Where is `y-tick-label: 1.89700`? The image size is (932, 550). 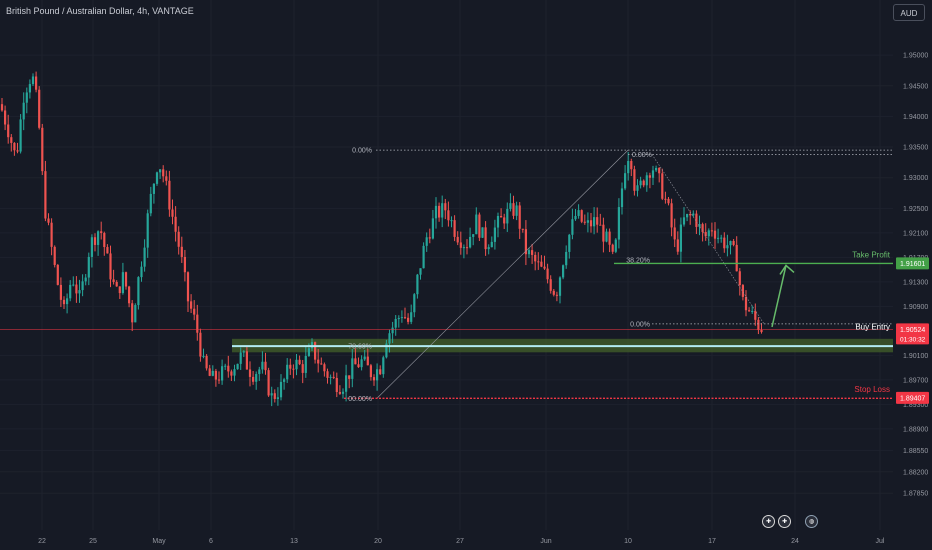
y-tick-label: 1.89700 is located at coordinates (915, 380).